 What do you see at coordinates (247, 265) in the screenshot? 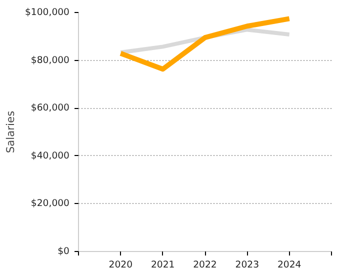
I see `x-tick-label: 2023` at bounding box center [247, 265].